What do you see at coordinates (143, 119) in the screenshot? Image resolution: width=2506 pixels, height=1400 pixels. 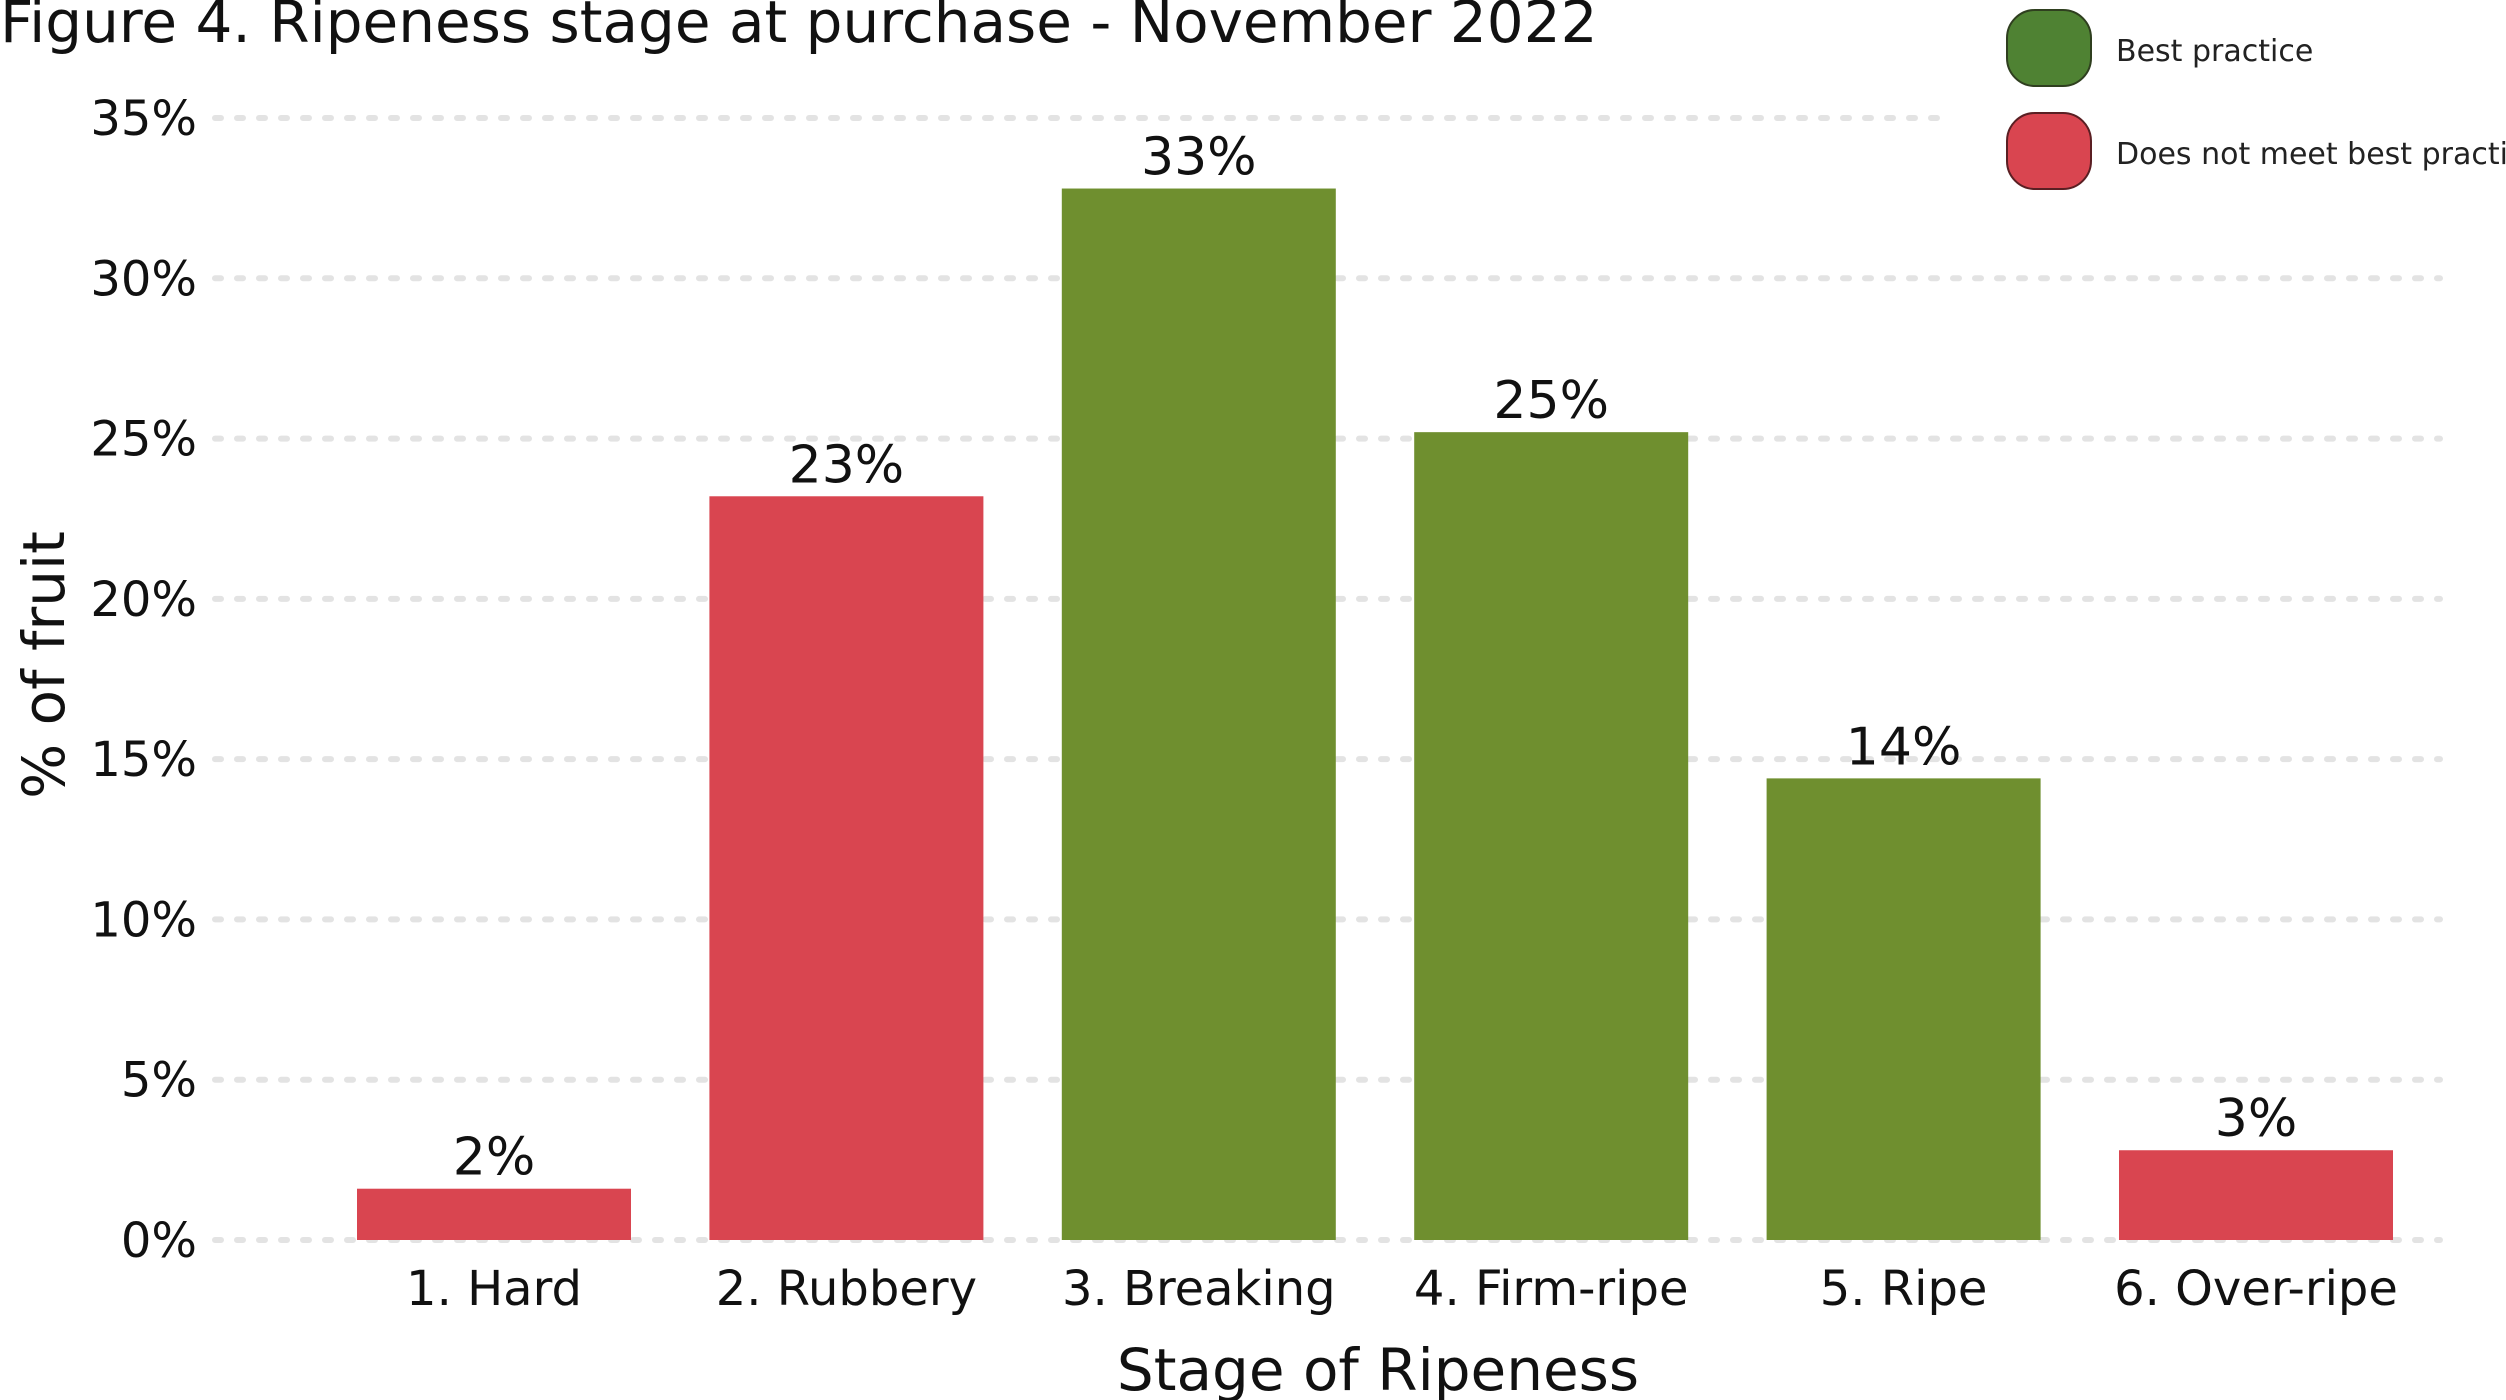 I see `y-tick-label: 35%` at bounding box center [143, 119].